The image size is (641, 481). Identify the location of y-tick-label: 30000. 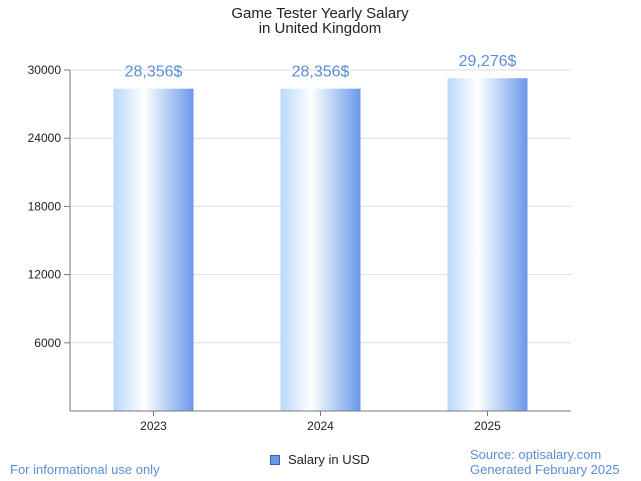
(45, 70).